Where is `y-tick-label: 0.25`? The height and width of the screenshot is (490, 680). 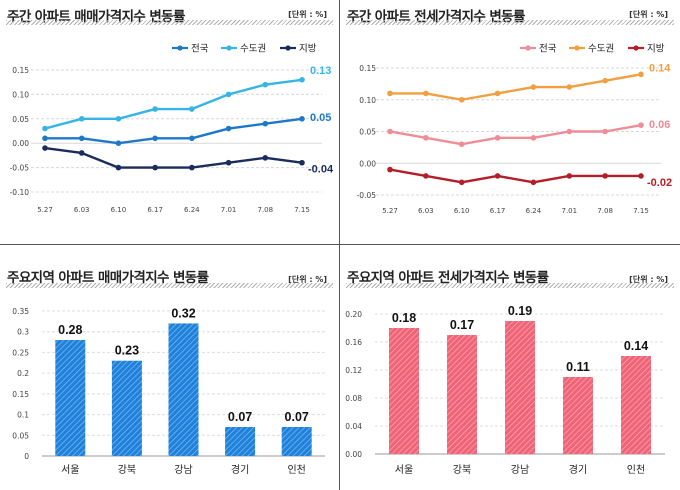 y-tick-label: 0.25 is located at coordinates (20, 352).